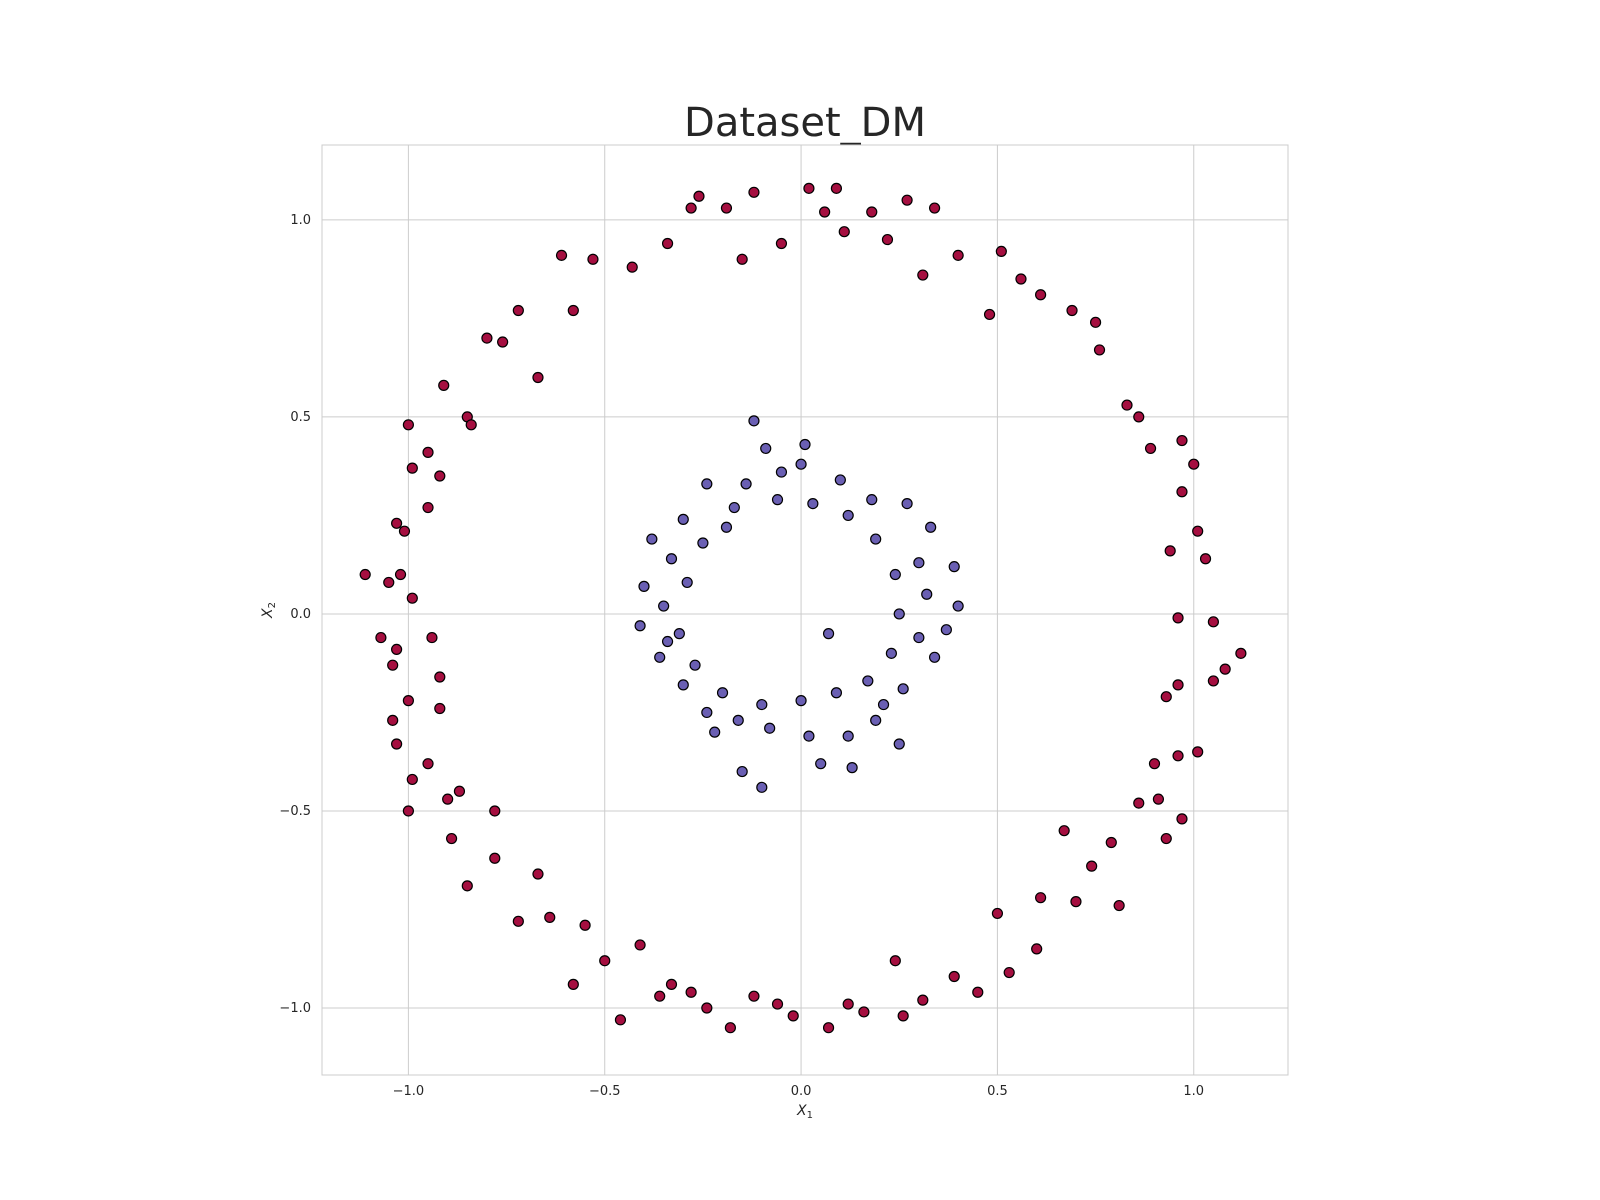 The height and width of the screenshot is (1200, 1600). What do you see at coordinates (810, 1115) in the screenshot?
I see `x-axis-label-subscript: 1` at bounding box center [810, 1115].